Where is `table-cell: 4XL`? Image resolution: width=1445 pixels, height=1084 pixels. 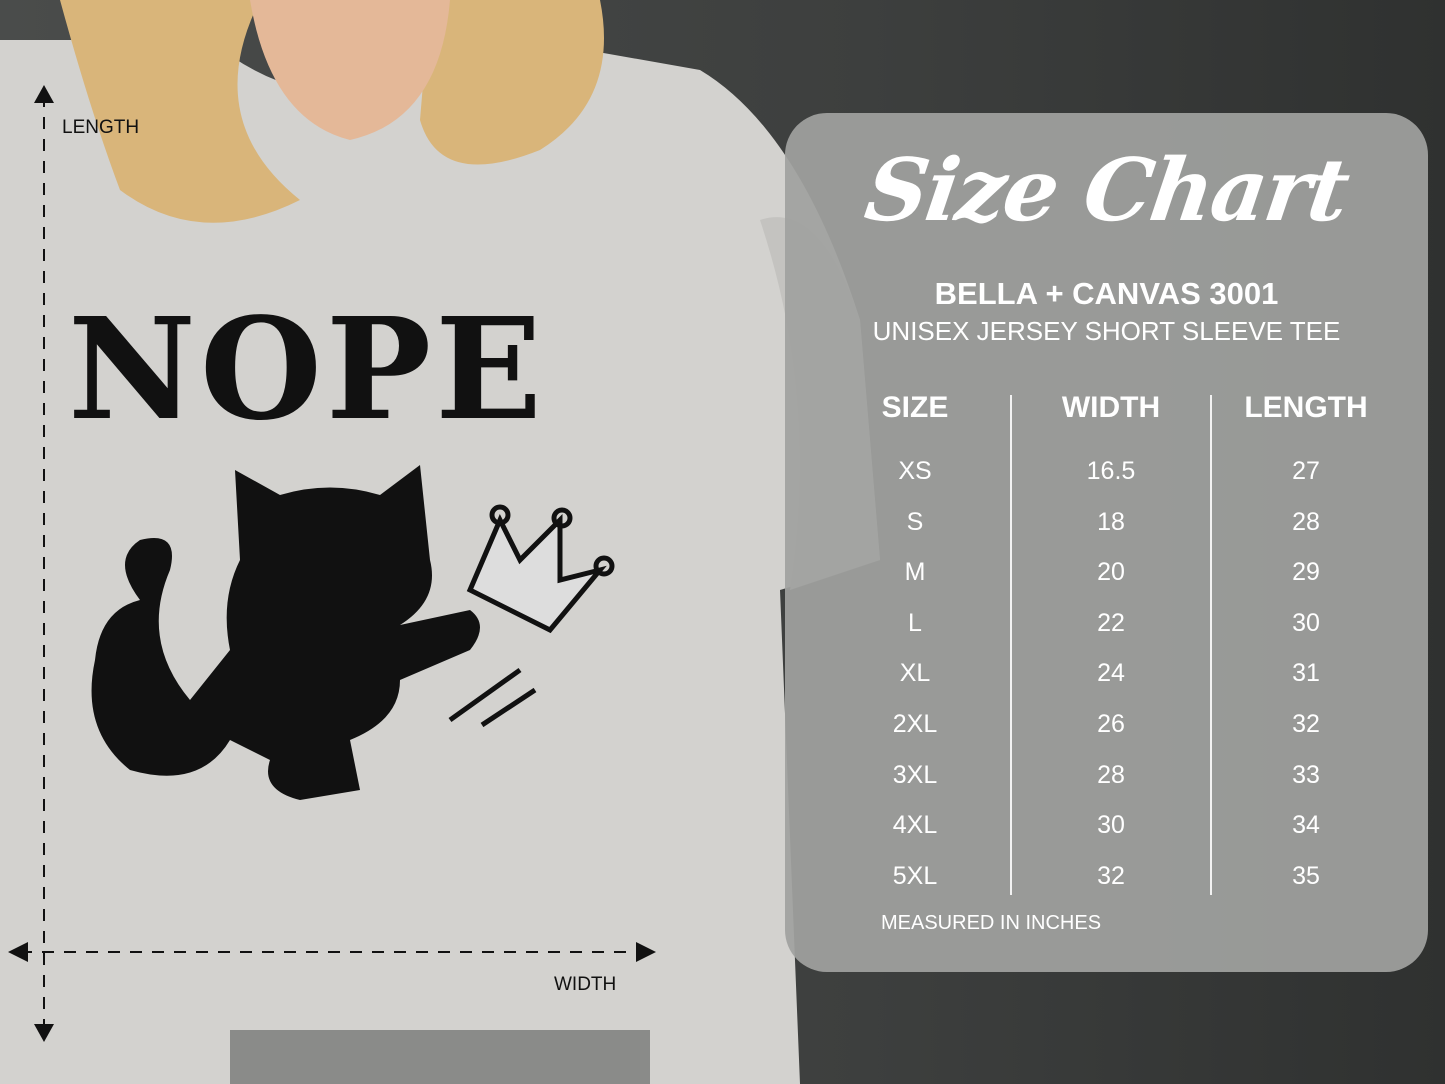 table-cell: 4XL is located at coordinates (915, 825).